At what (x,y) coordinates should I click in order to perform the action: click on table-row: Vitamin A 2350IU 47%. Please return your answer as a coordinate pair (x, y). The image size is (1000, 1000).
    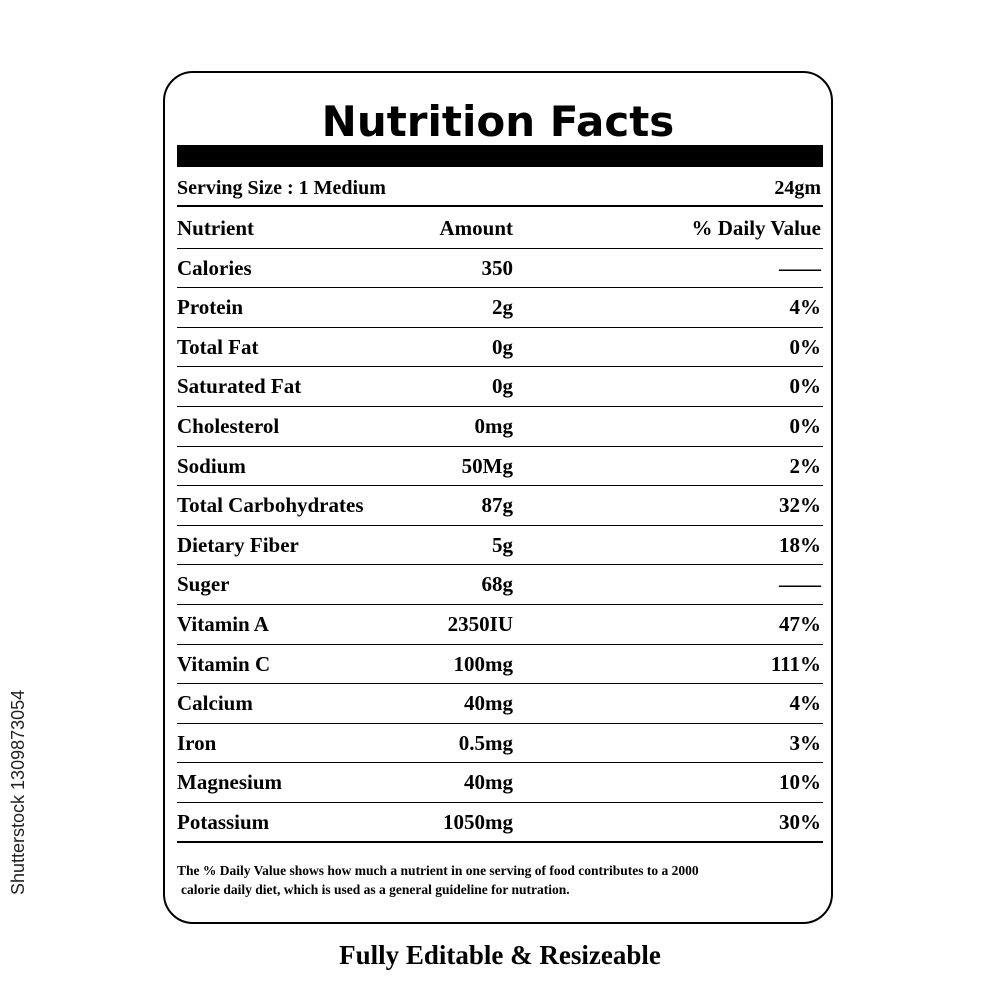
    Looking at the image, I should click on (500, 625).